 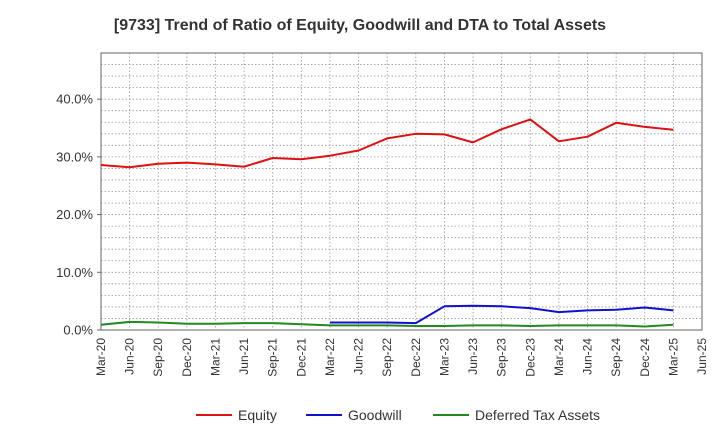 I want to click on x-tick-label: Dec-20, so click(x=187, y=357).